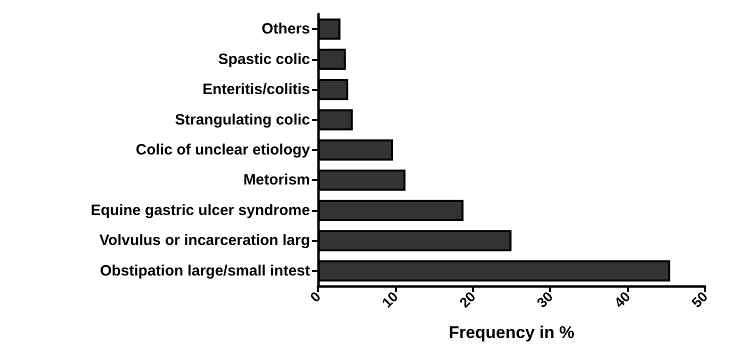  What do you see at coordinates (276, 180) in the screenshot?
I see `y-tick-label: Metorism` at bounding box center [276, 180].